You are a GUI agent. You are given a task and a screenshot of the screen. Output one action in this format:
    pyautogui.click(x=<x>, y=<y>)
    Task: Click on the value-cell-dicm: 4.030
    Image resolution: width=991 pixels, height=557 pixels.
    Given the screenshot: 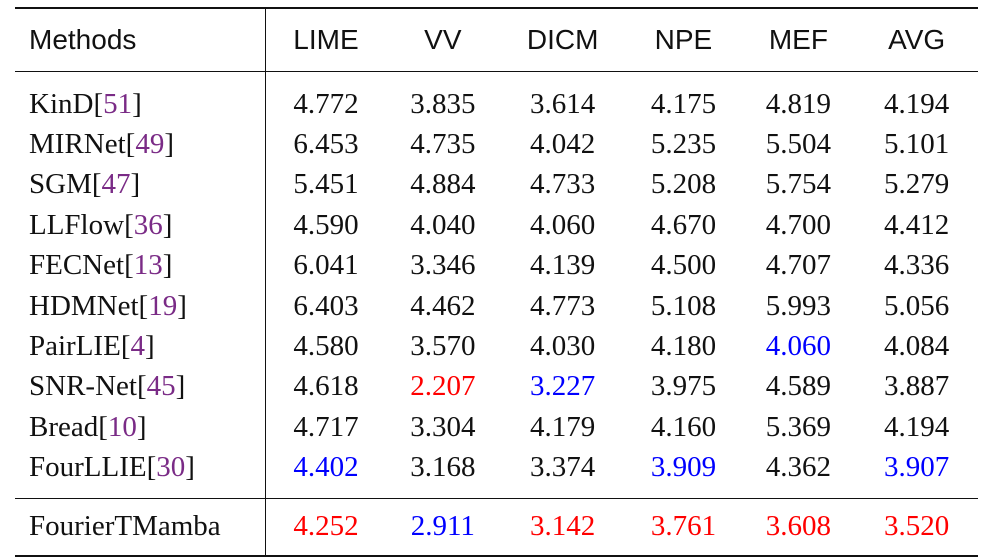 What is the action you would take?
    pyautogui.click(x=563, y=346)
    